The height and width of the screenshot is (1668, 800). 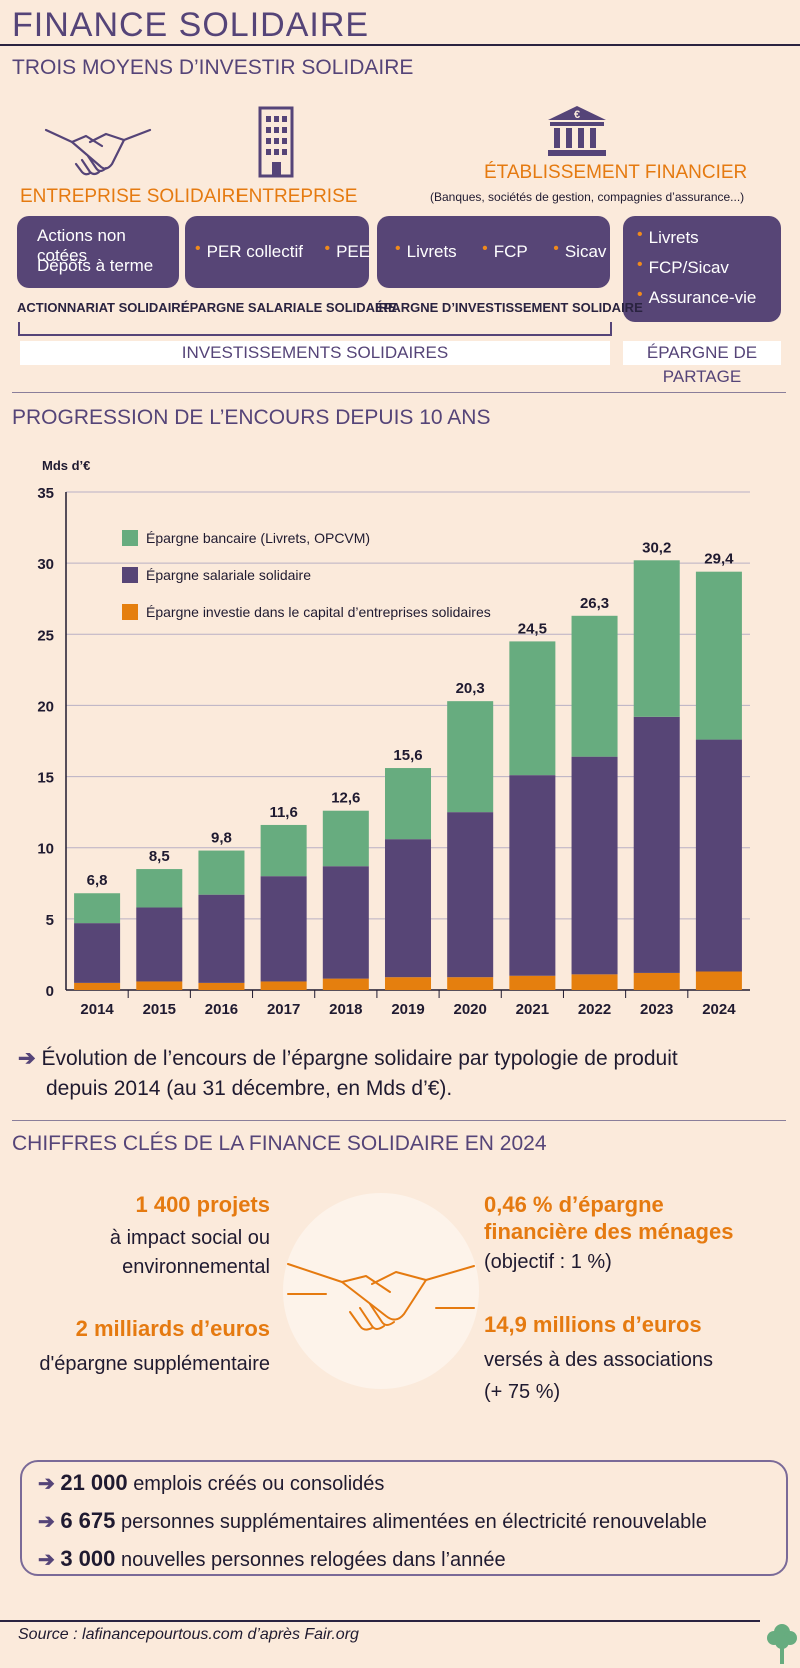 What do you see at coordinates (221, 838) in the screenshot?
I see `bar-total-label: 9,8` at bounding box center [221, 838].